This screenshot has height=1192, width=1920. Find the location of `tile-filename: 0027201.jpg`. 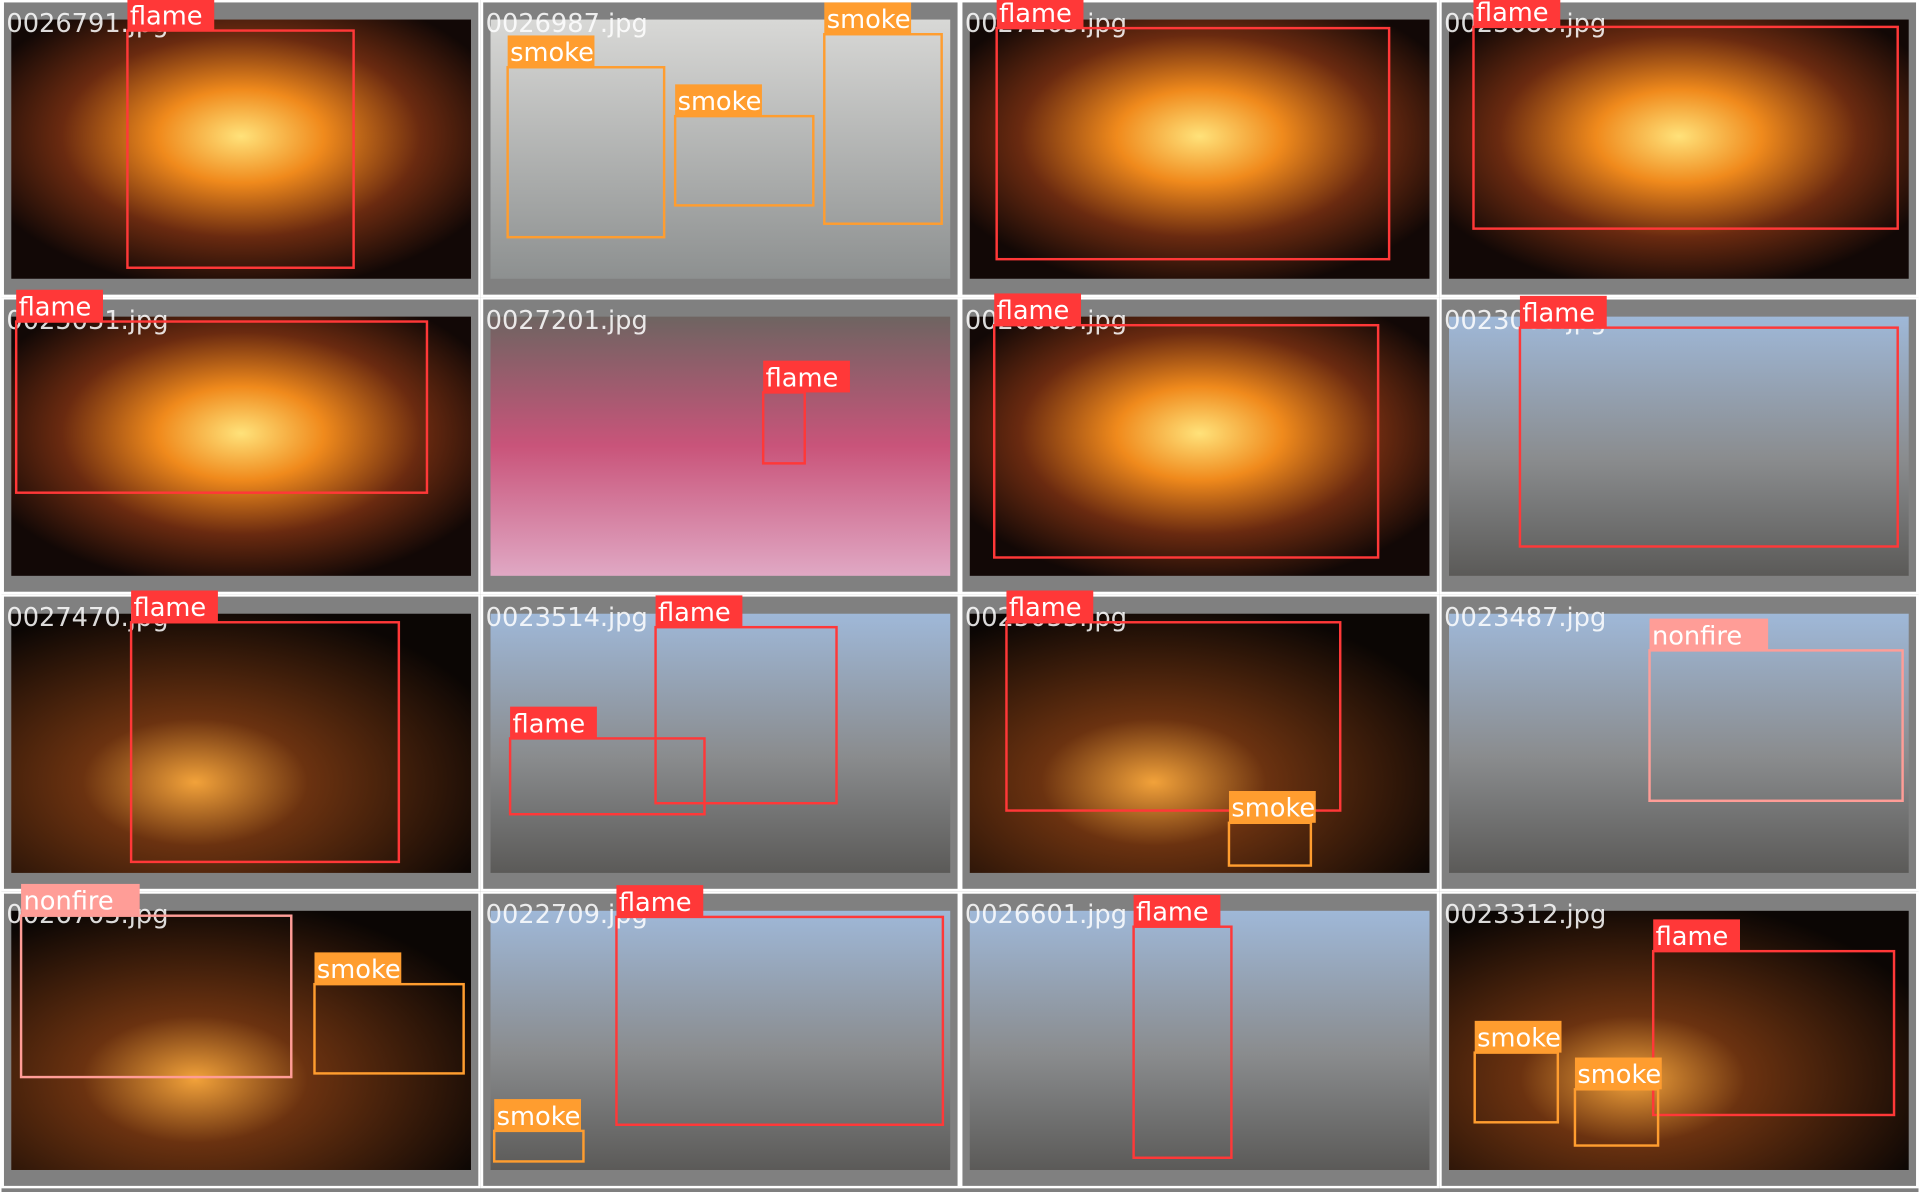

tile-filename: 0027201.jpg is located at coordinates (567, 321).